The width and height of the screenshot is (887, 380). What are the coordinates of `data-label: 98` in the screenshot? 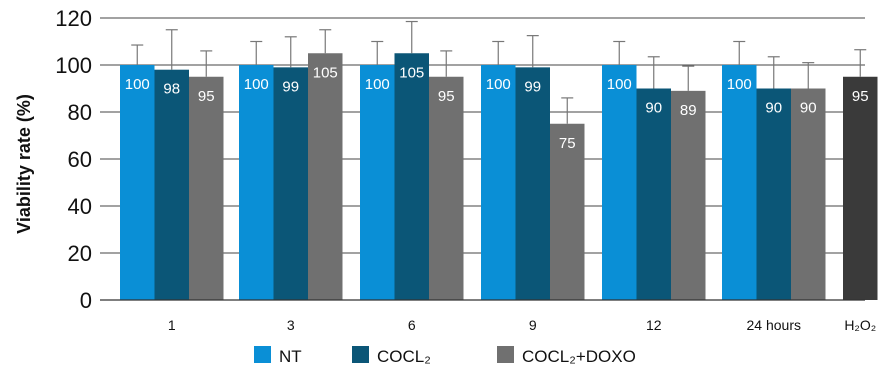 It's located at (171, 89).